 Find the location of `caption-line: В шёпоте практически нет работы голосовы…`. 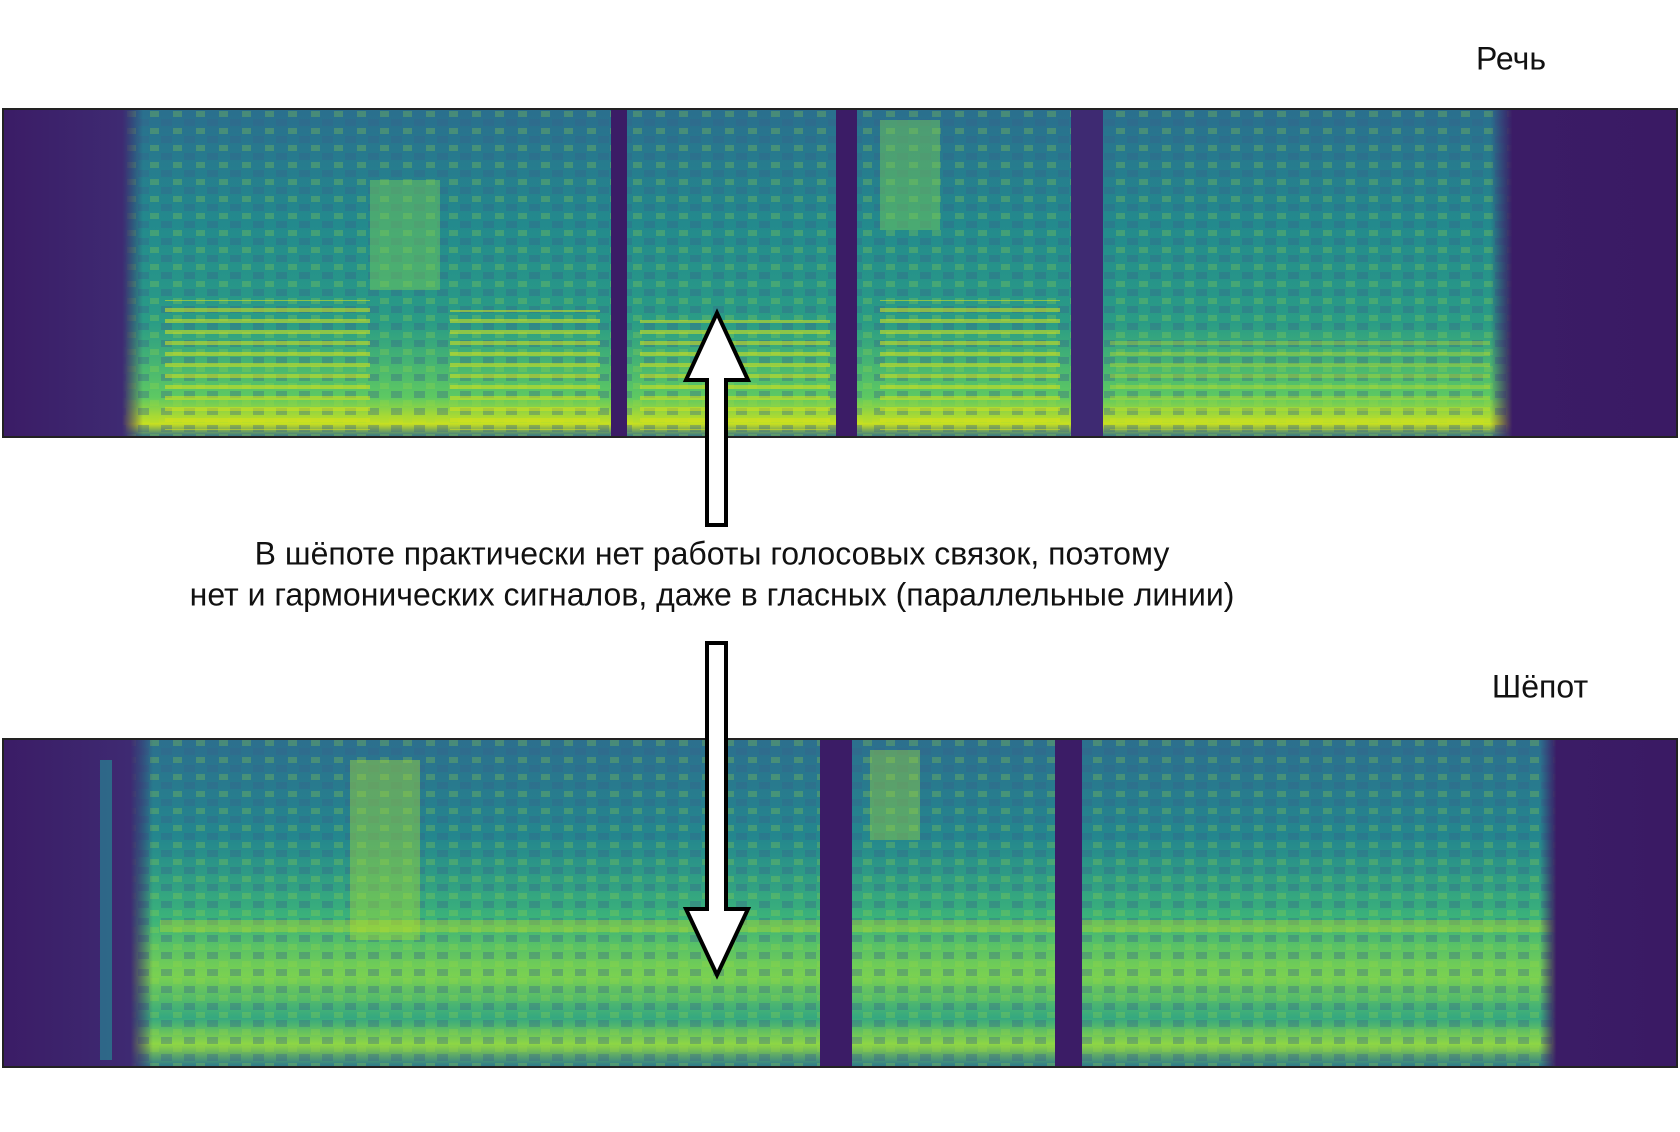

caption-line: В шёпоте практически нет работы голосовы… is located at coordinates (712, 553).